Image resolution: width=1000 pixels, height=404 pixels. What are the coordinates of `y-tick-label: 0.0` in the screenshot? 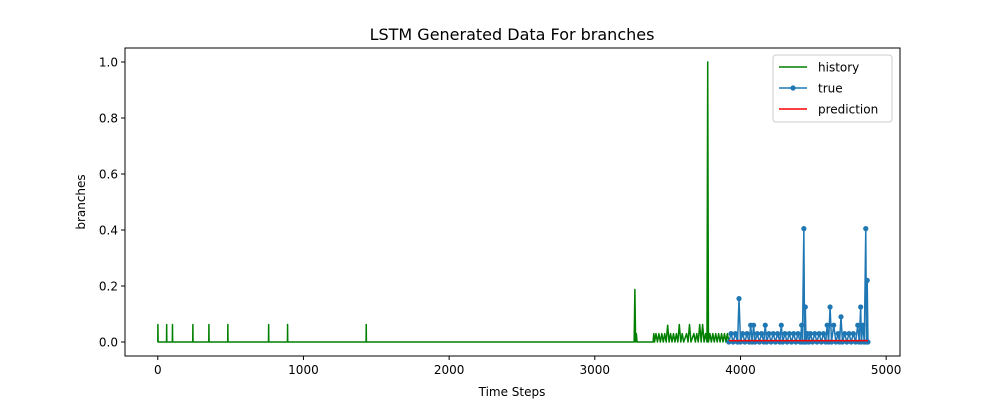 It's located at (108, 343).